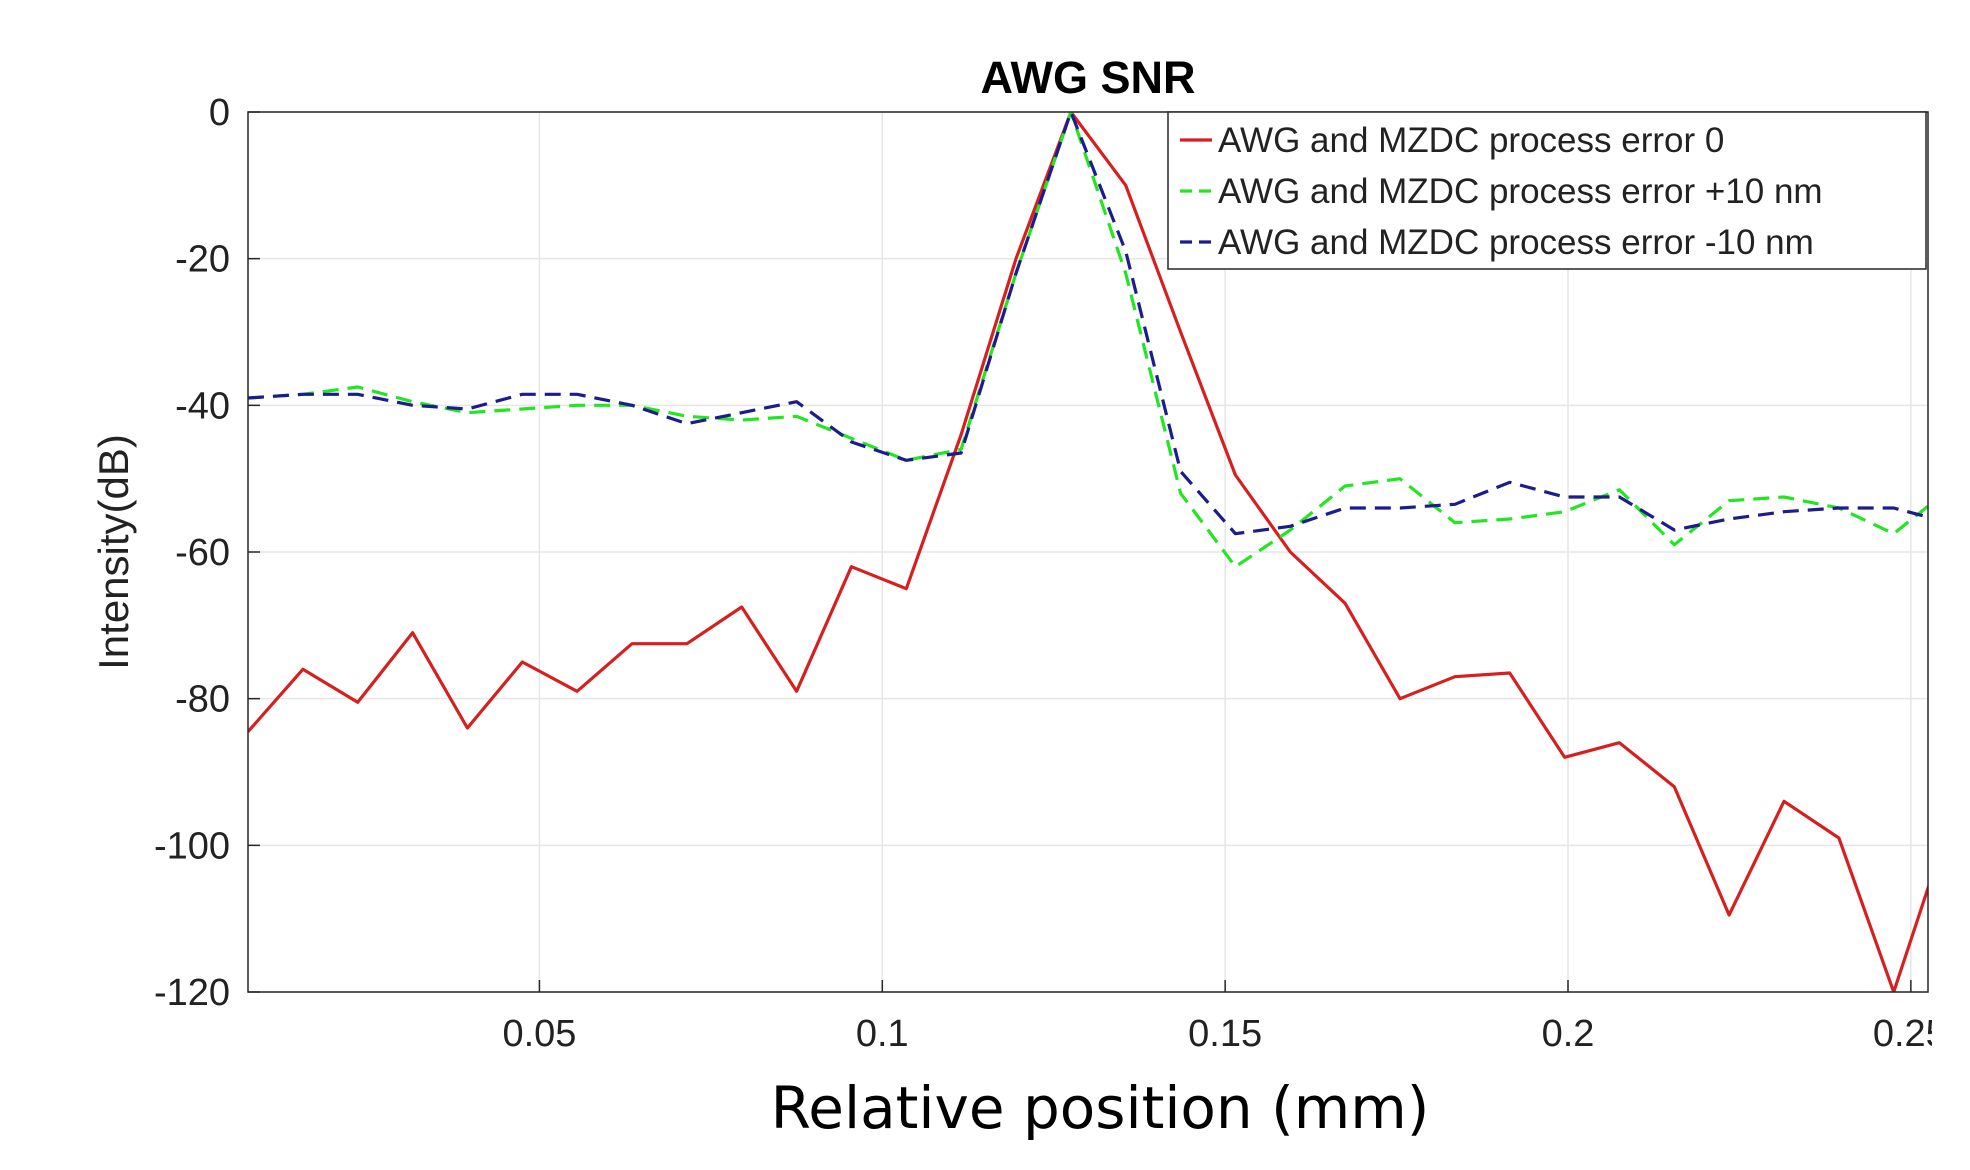 Image resolution: width=1970 pixels, height=1170 pixels. What do you see at coordinates (202, 406) in the screenshot?
I see `y-tick-label: -40` at bounding box center [202, 406].